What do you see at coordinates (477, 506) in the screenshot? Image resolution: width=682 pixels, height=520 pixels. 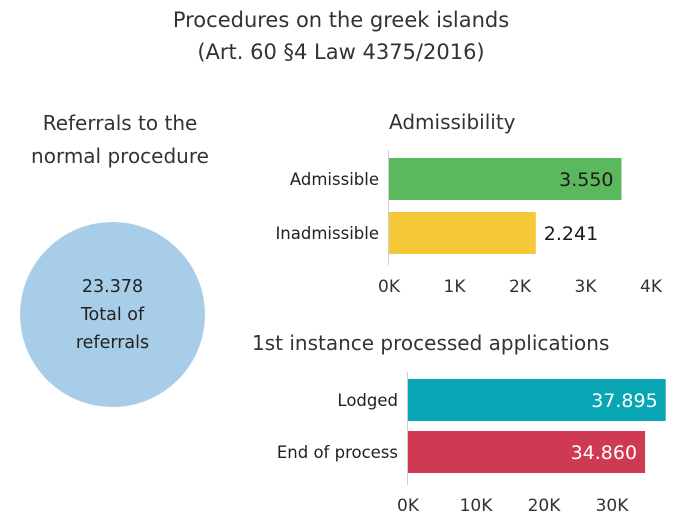 I see `processed-tick-label: 10K` at bounding box center [477, 506].